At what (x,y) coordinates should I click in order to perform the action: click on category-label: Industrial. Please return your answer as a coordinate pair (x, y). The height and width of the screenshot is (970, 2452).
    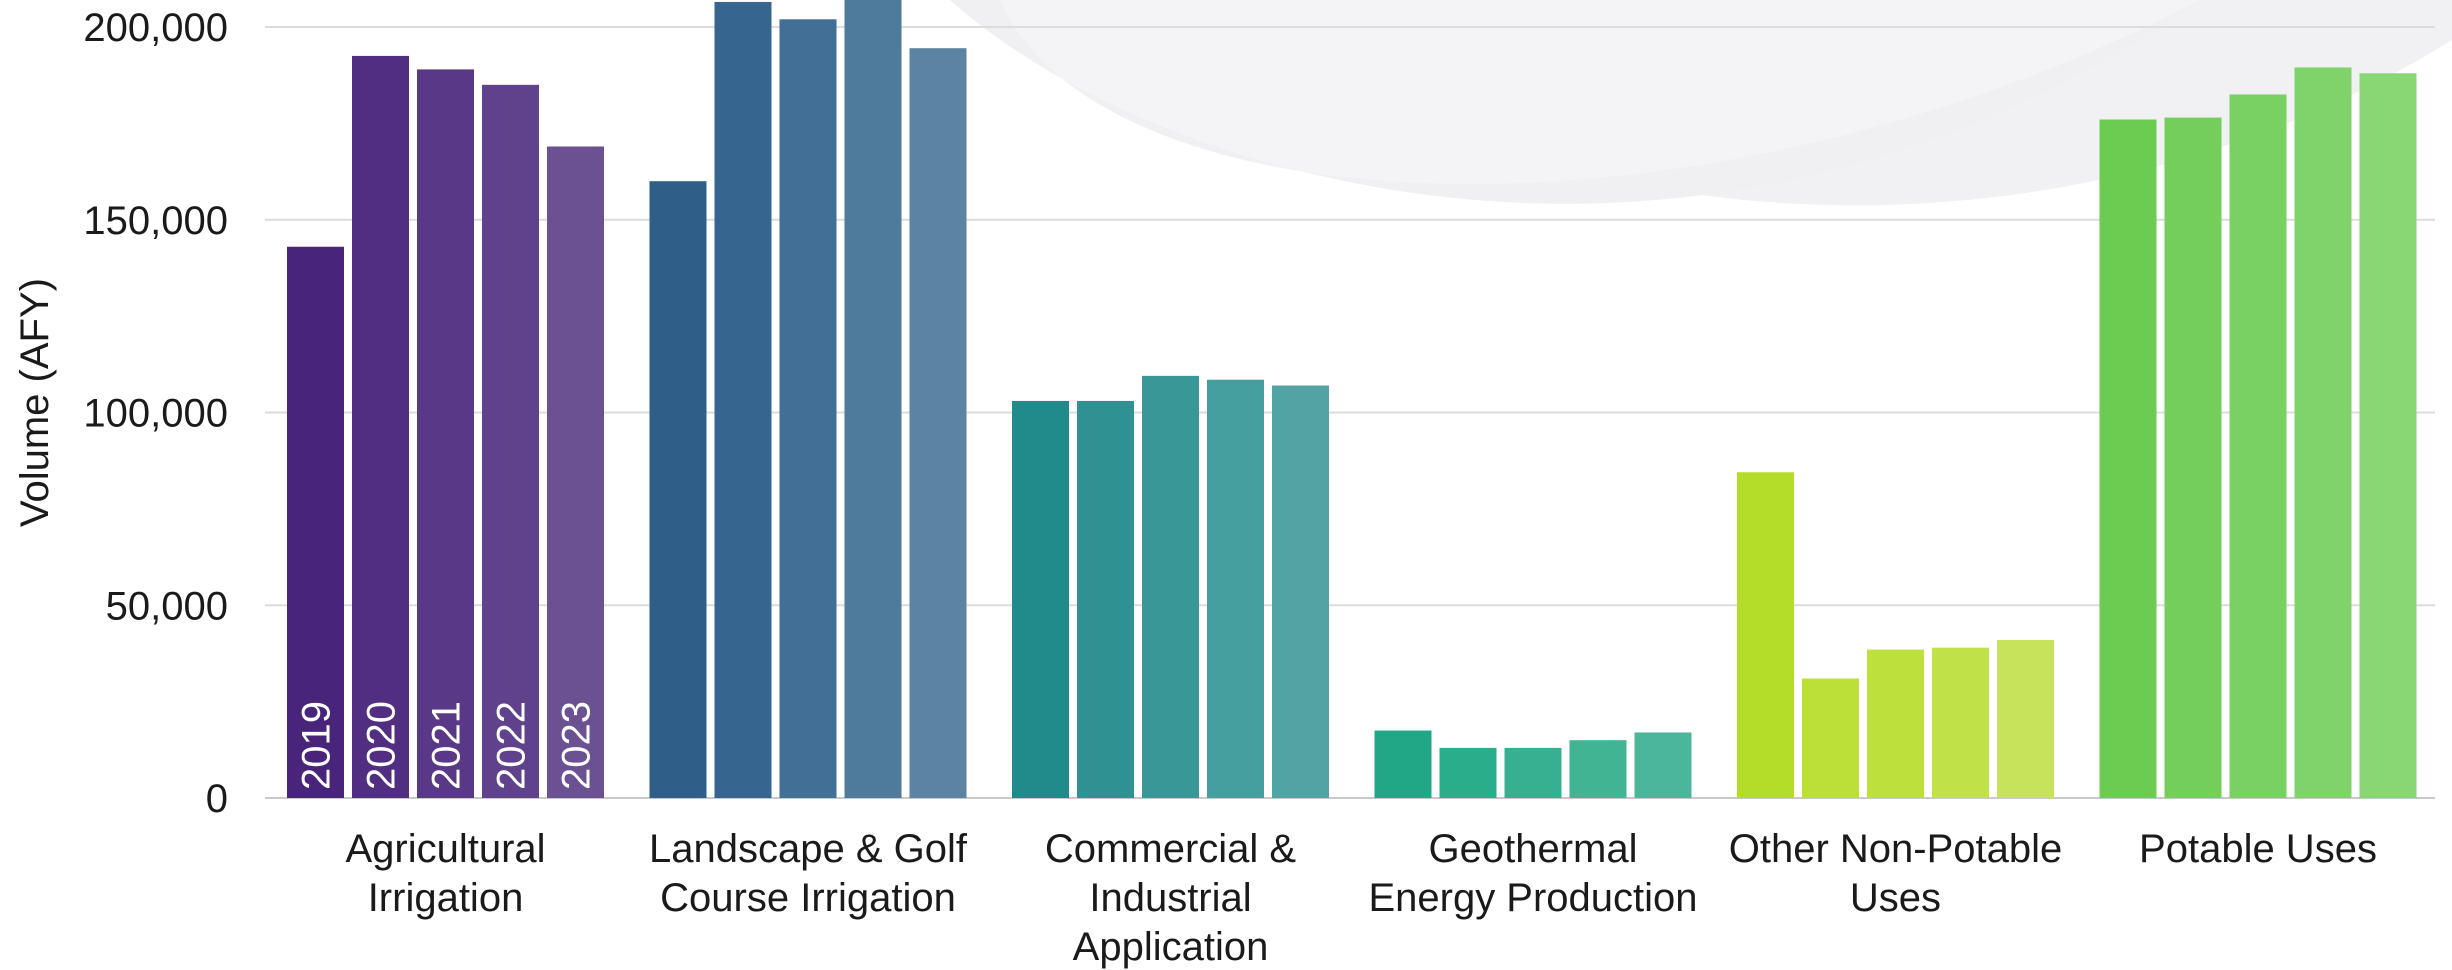
    Looking at the image, I should click on (1170, 898).